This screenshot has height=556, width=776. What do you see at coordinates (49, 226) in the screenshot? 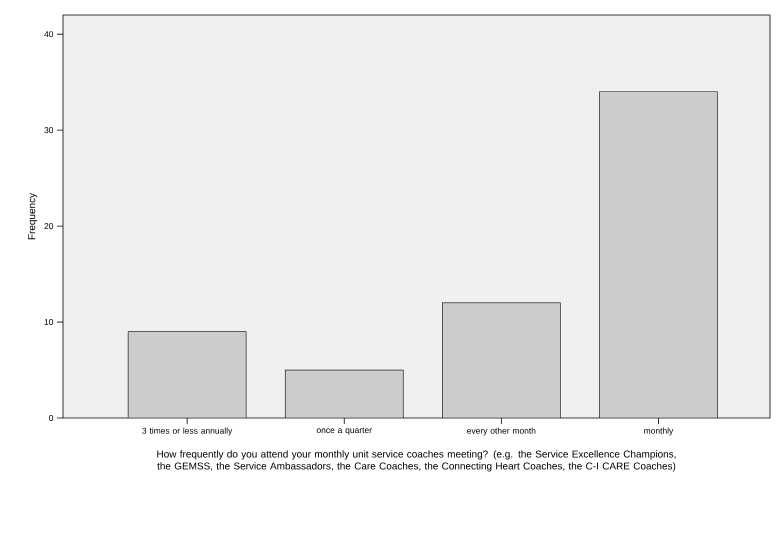
I see `y-tick-label: 20` at bounding box center [49, 226].